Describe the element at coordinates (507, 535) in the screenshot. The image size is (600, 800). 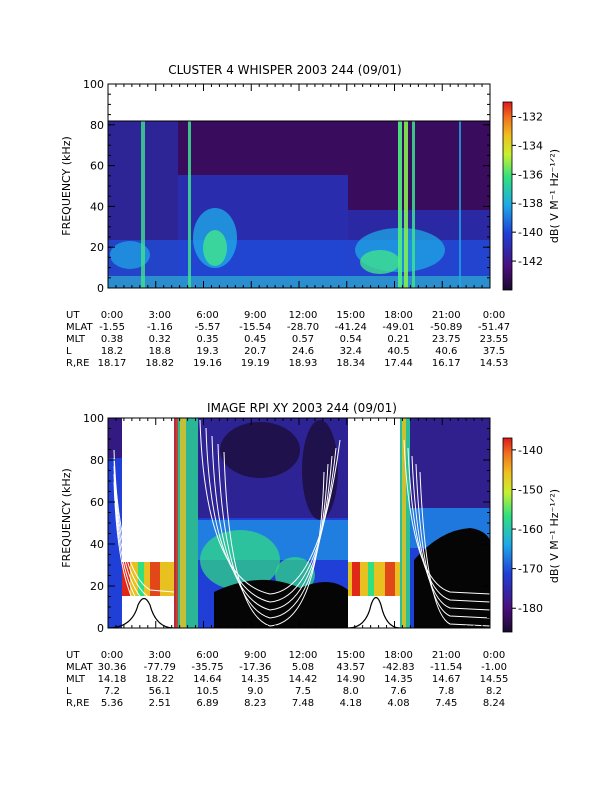
I see `panel2-colorbar` at that location.